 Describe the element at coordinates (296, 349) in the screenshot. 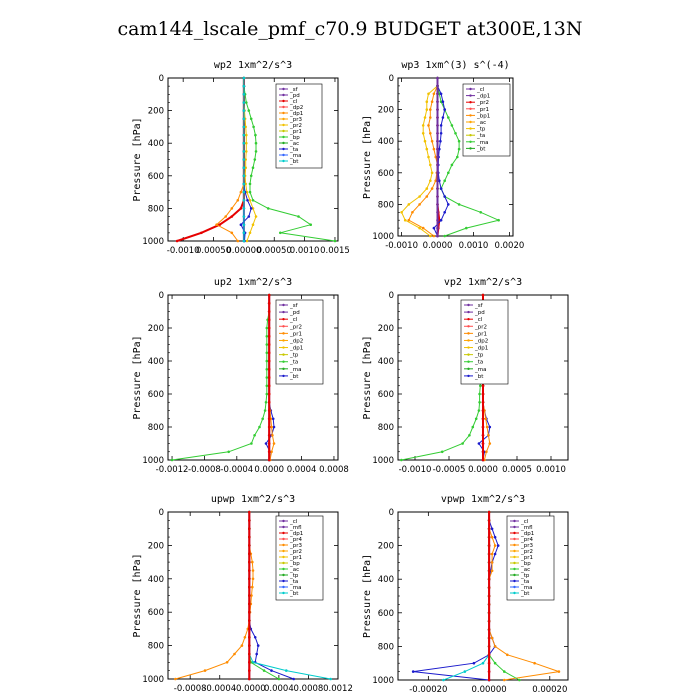

I see `legend-label: _dp1` at that location.